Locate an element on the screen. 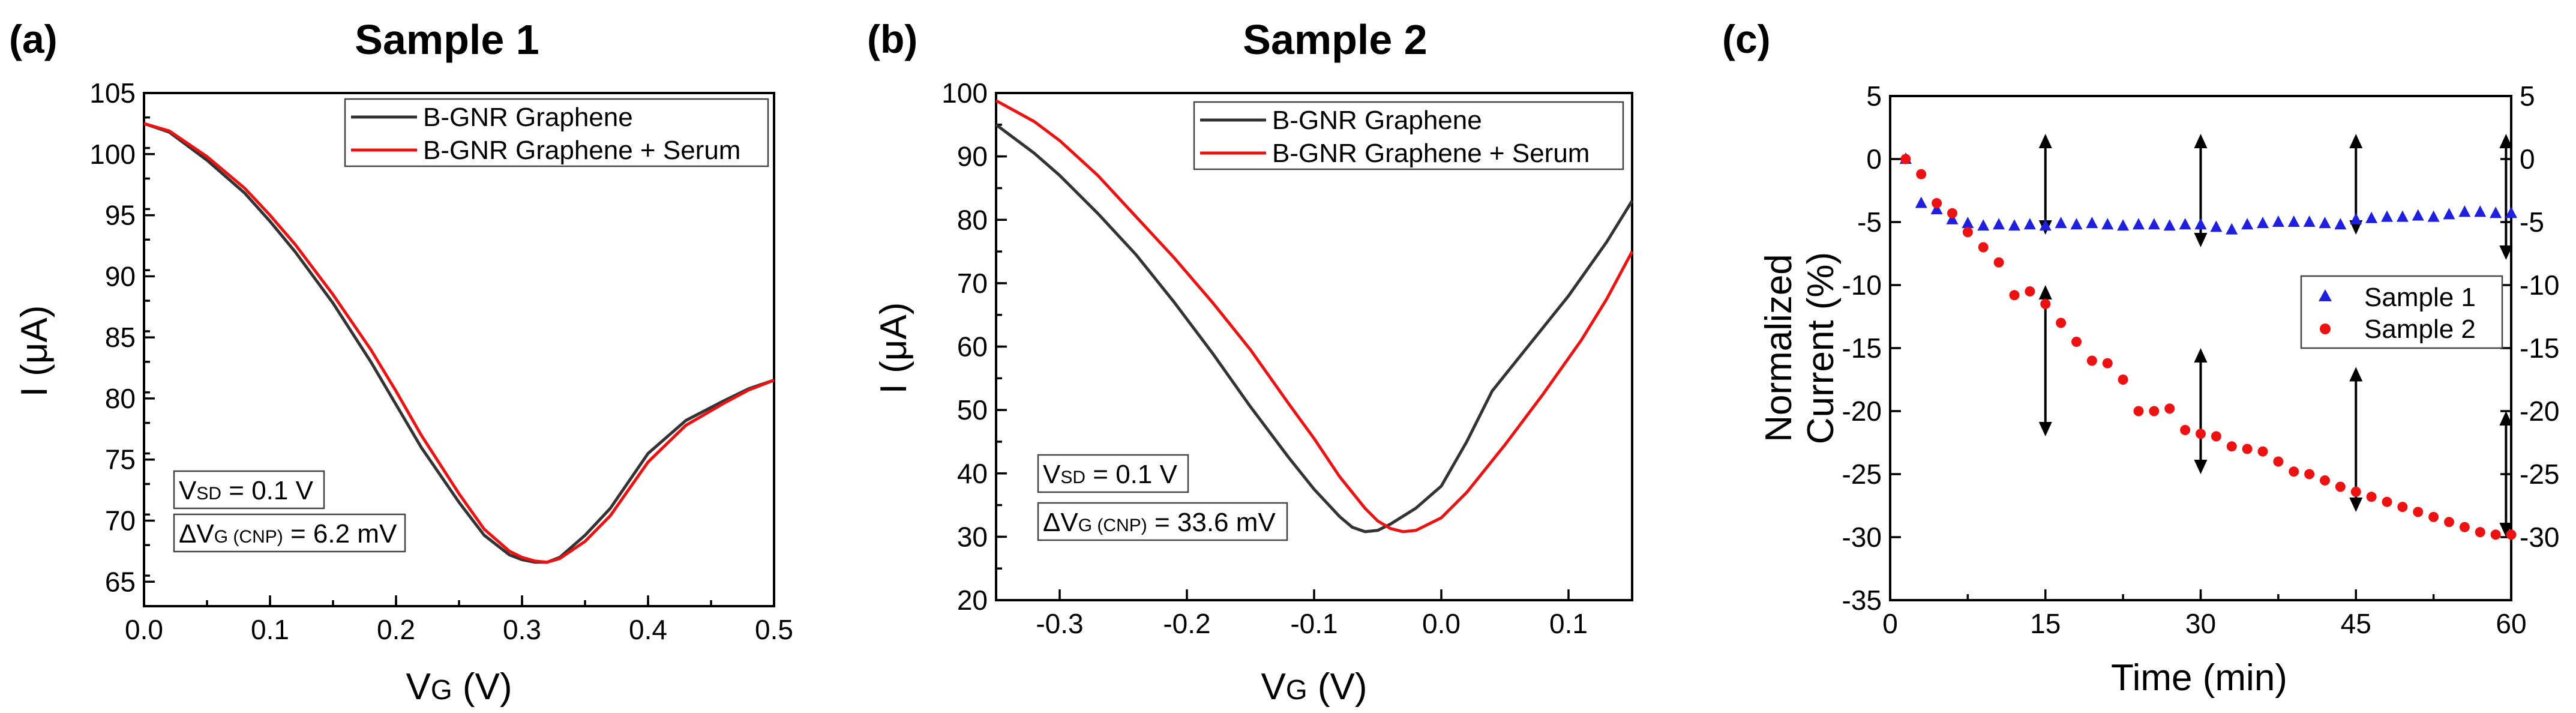 Image resolution: width=2576 pixels, height=713 pixels. y-tick-label: -35 is located at coordinates (1862, 600).